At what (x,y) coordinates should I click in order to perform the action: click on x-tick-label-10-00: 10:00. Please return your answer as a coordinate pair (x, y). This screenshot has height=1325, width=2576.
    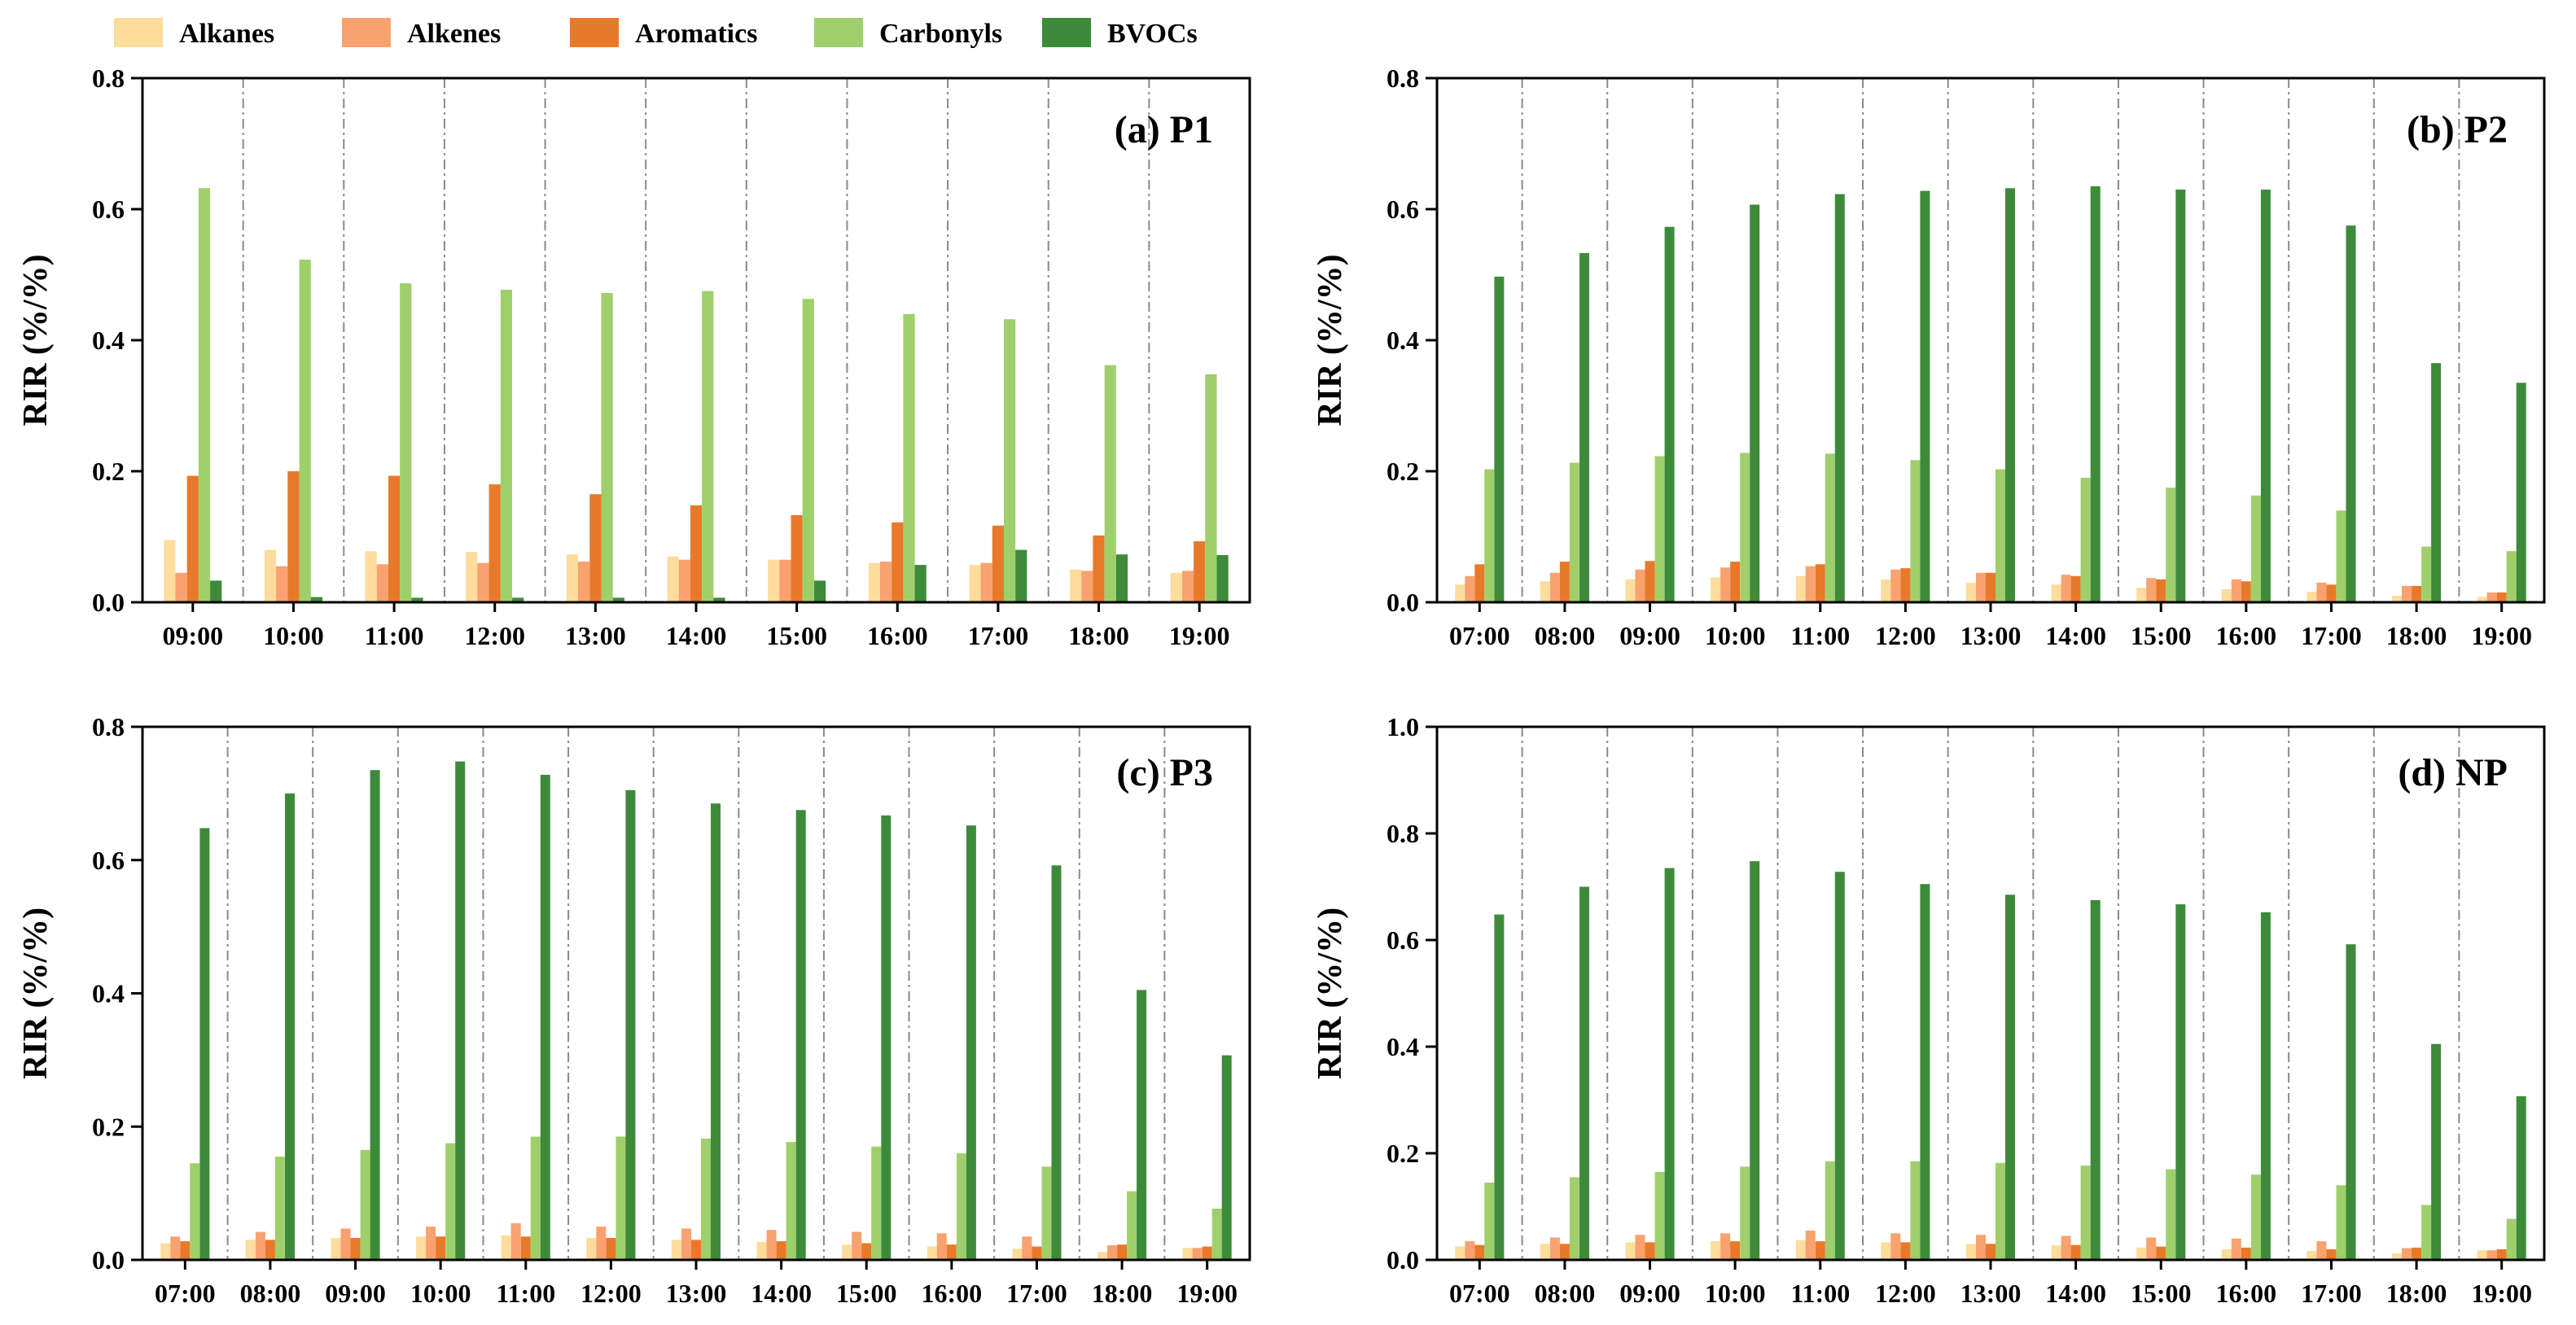
    Looking at the image, I should click on (1735, 635).